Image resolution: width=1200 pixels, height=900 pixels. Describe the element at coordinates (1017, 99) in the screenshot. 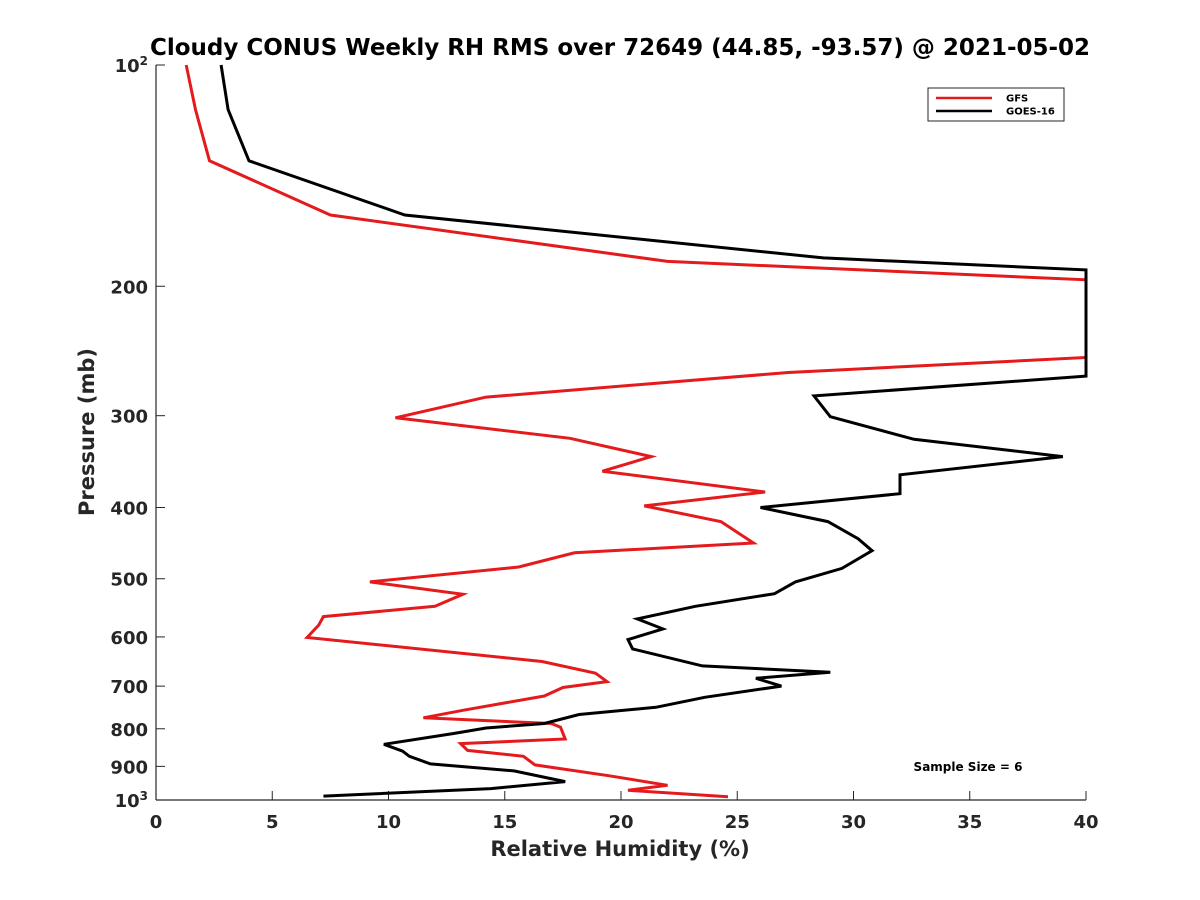

I see `legend-entry: GFS` at that location.